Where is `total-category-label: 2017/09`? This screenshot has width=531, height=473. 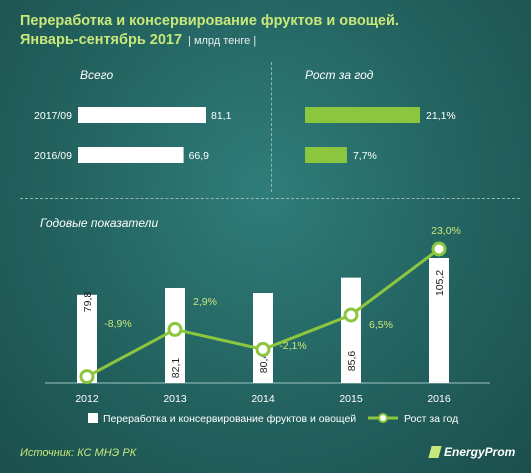
total-category-label: 2017/09 is located at coordinates (53, 116).